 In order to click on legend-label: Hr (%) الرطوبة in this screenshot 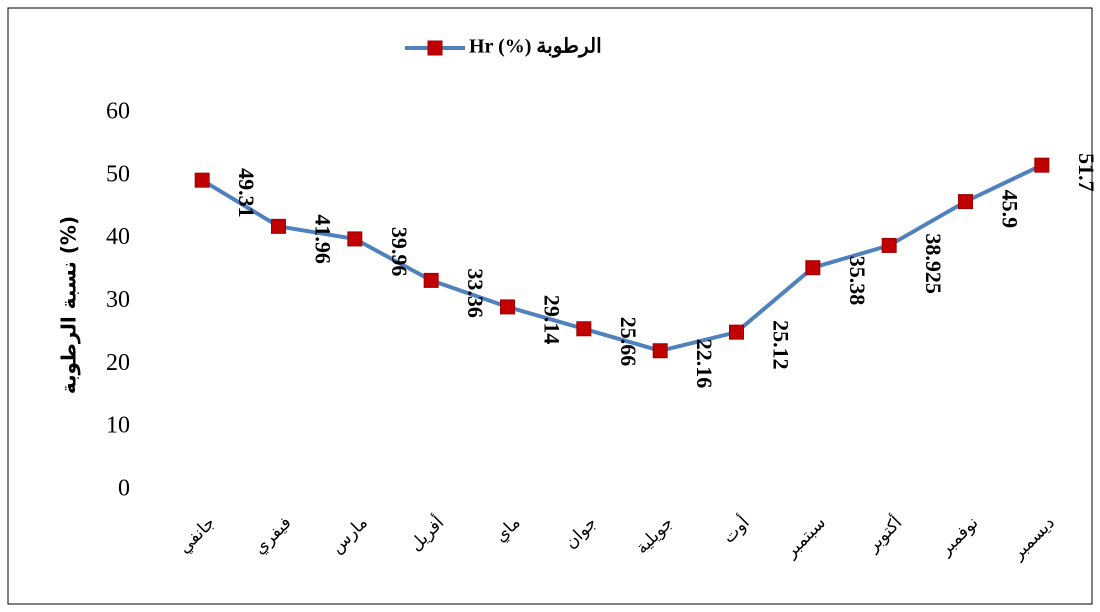, I will do `click(535, 47)`.